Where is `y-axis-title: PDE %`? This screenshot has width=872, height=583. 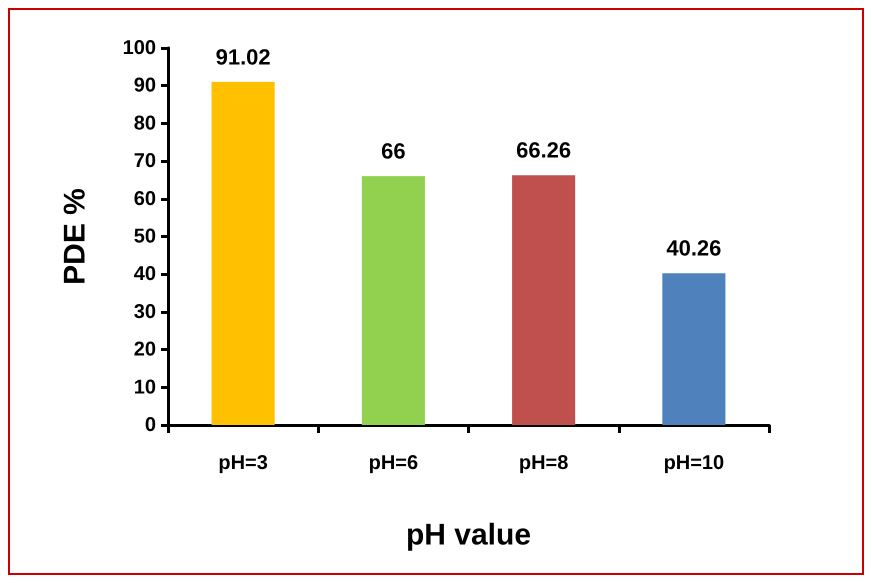 y-axis-title: PDE % is located at coordinates (75, 236).